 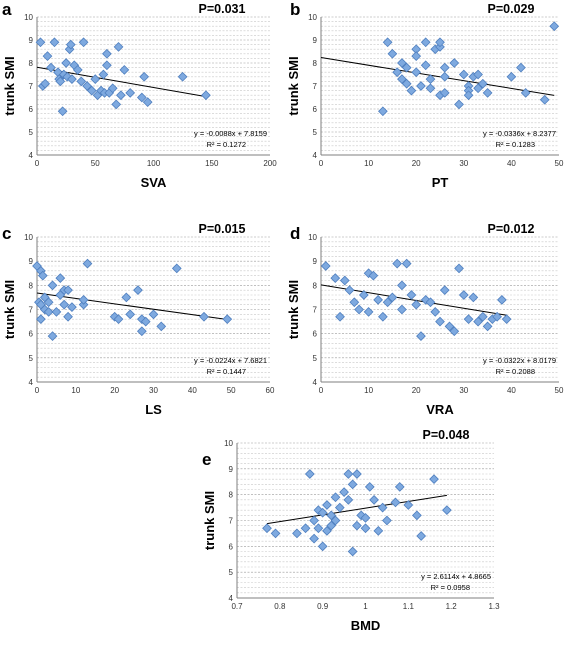 I want to click on data-points, so click(x=469, y=69).